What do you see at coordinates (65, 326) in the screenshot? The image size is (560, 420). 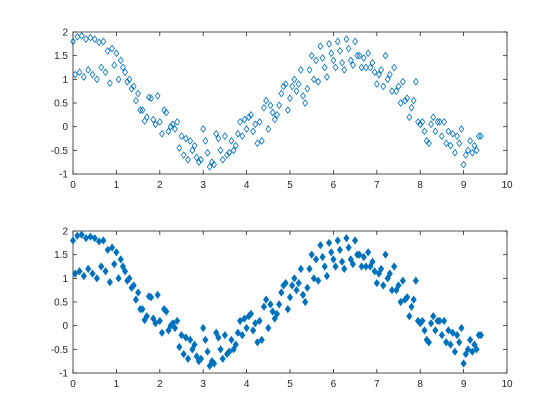 I see `y-tick-label: 0` at bounding box center [65, 326].